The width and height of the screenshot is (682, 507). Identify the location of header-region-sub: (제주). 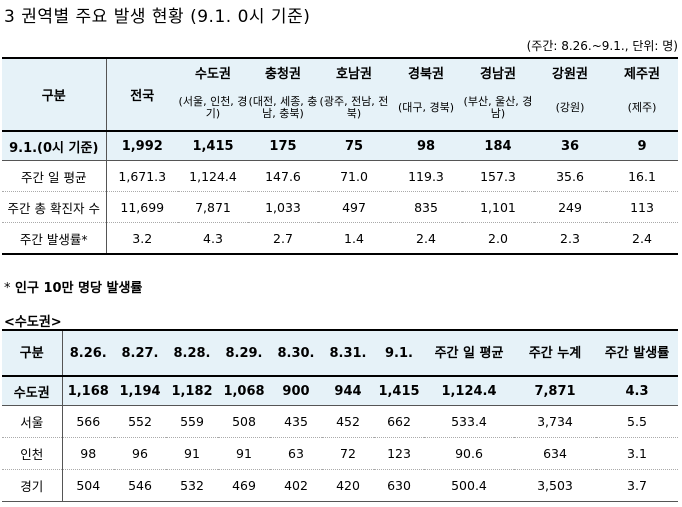
(642, 108).